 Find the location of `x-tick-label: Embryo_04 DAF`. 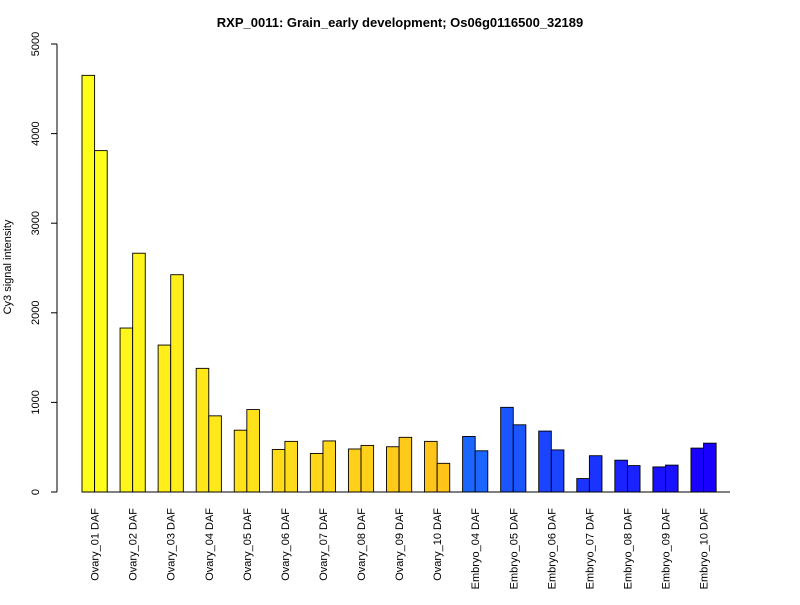

x-tick-label: Embryo_04 DAF is located at coordinates (476, 549).